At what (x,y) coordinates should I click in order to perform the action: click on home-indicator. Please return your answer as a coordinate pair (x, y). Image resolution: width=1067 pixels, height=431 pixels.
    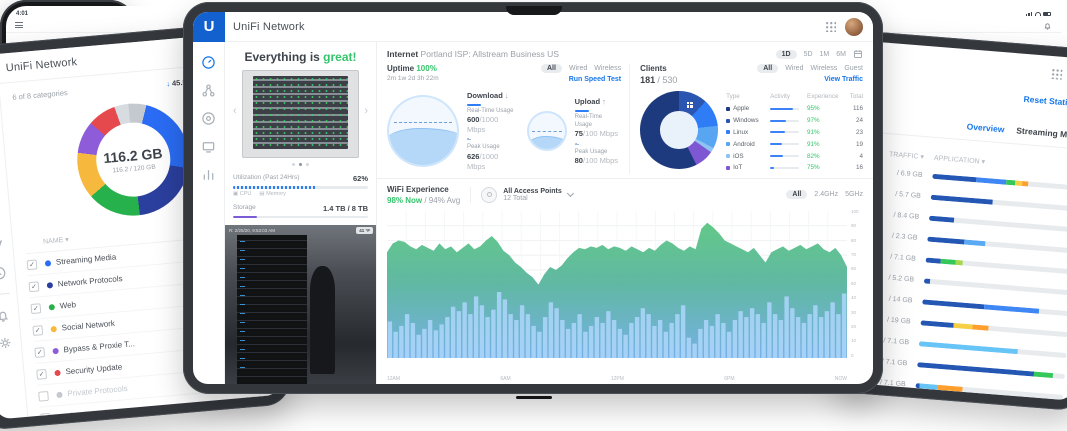
    Looking at the image, I should click on (533, 397).